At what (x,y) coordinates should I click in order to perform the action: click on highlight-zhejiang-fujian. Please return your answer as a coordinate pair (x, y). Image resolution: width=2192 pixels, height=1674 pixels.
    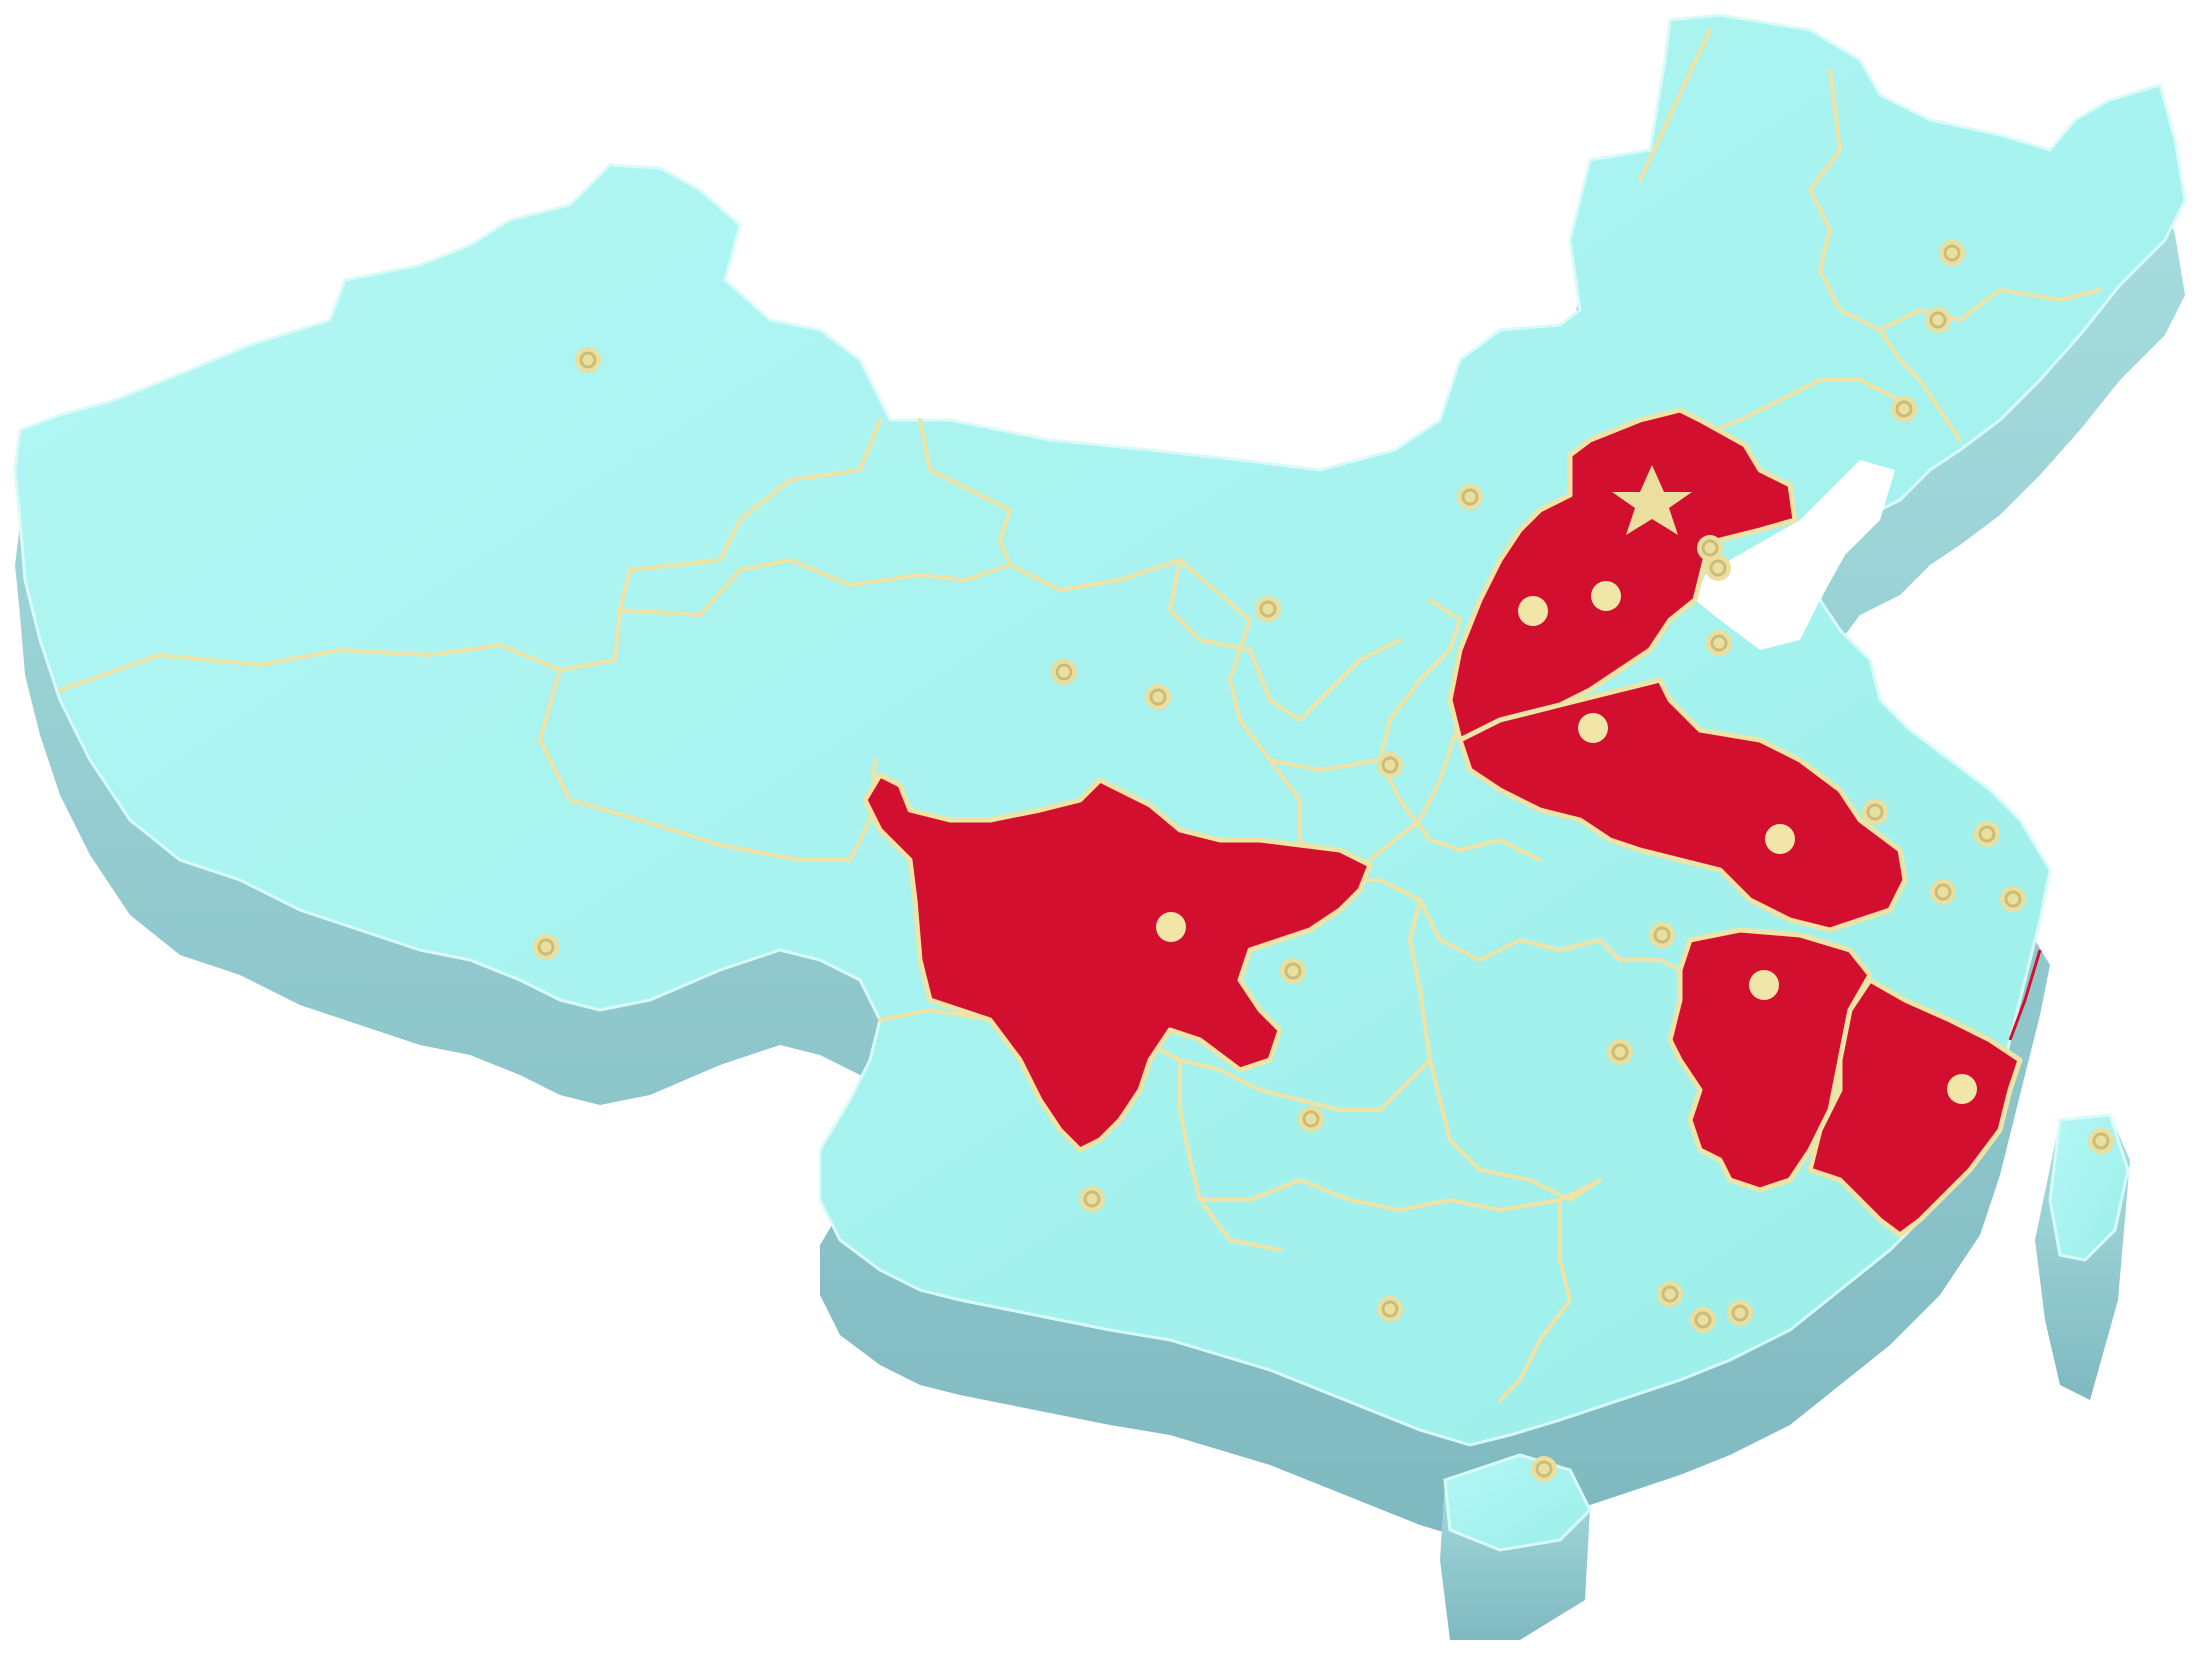
    Looking at the image, I should click on (1915, 1107).